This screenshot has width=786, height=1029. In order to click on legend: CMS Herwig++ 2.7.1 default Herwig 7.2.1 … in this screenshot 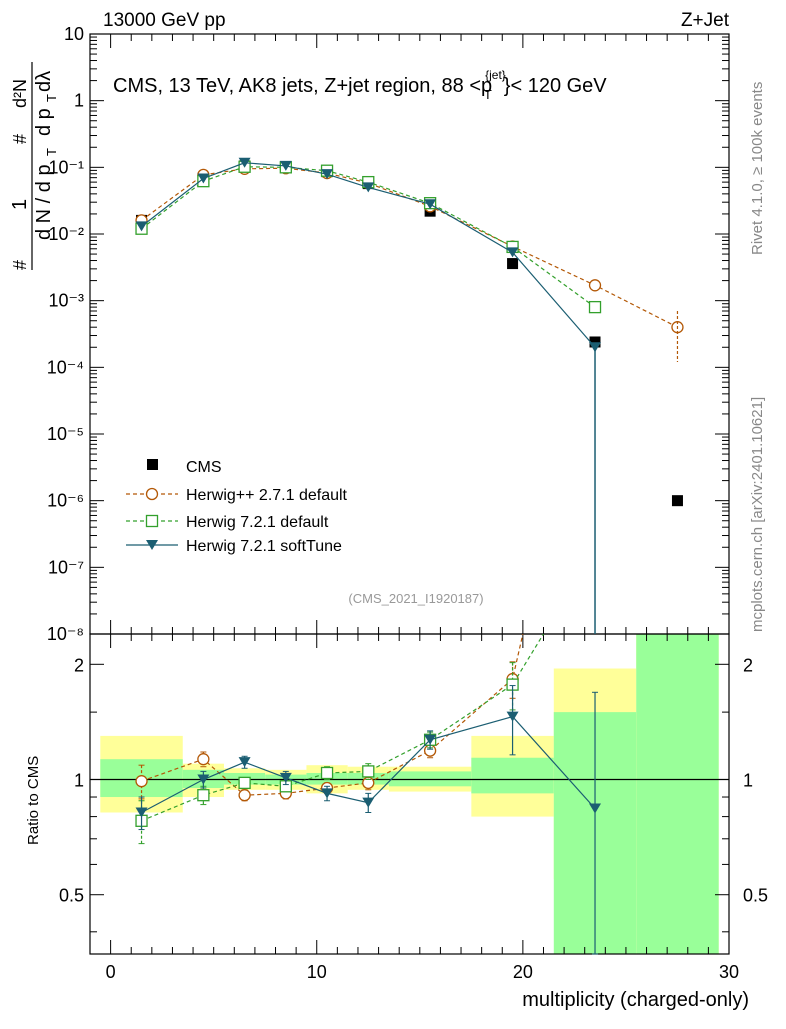, I will do `click(237, 507)`.